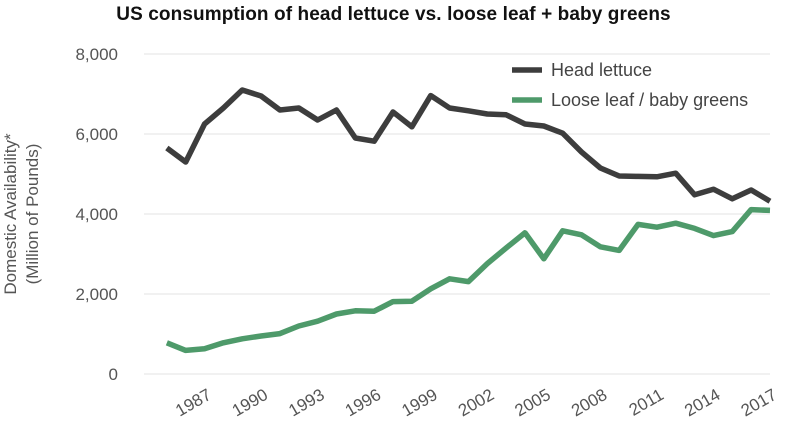 The width and height of the screenshot is (787, 433). What do you see at coordinates (96, 294) in the screenshot?
I see `y-tick-label: 2,000` at bounding box center [96, 294].